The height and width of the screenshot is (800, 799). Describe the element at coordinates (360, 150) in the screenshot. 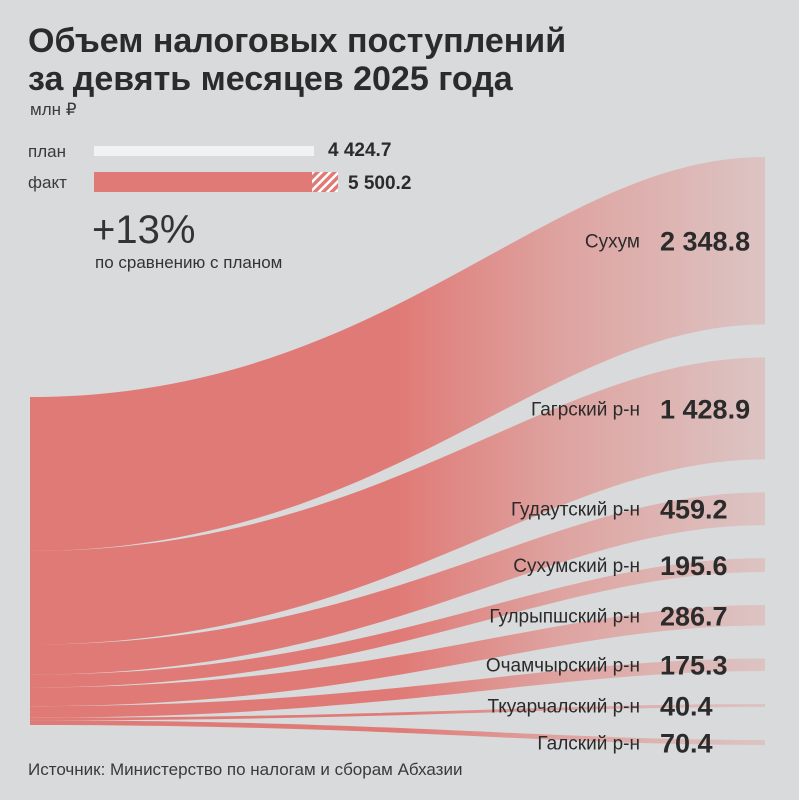

I see `plan-value: 4 424.7` at that location.